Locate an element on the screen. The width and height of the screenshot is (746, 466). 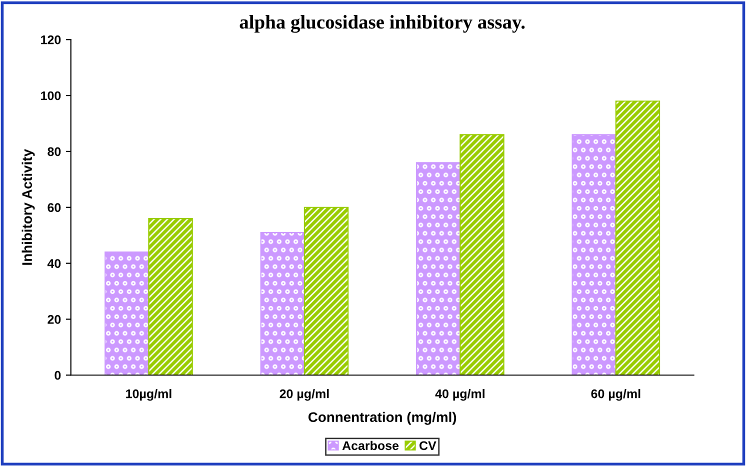
x-tick-label: 20 µg/ml is located at coordinates (304, 395).